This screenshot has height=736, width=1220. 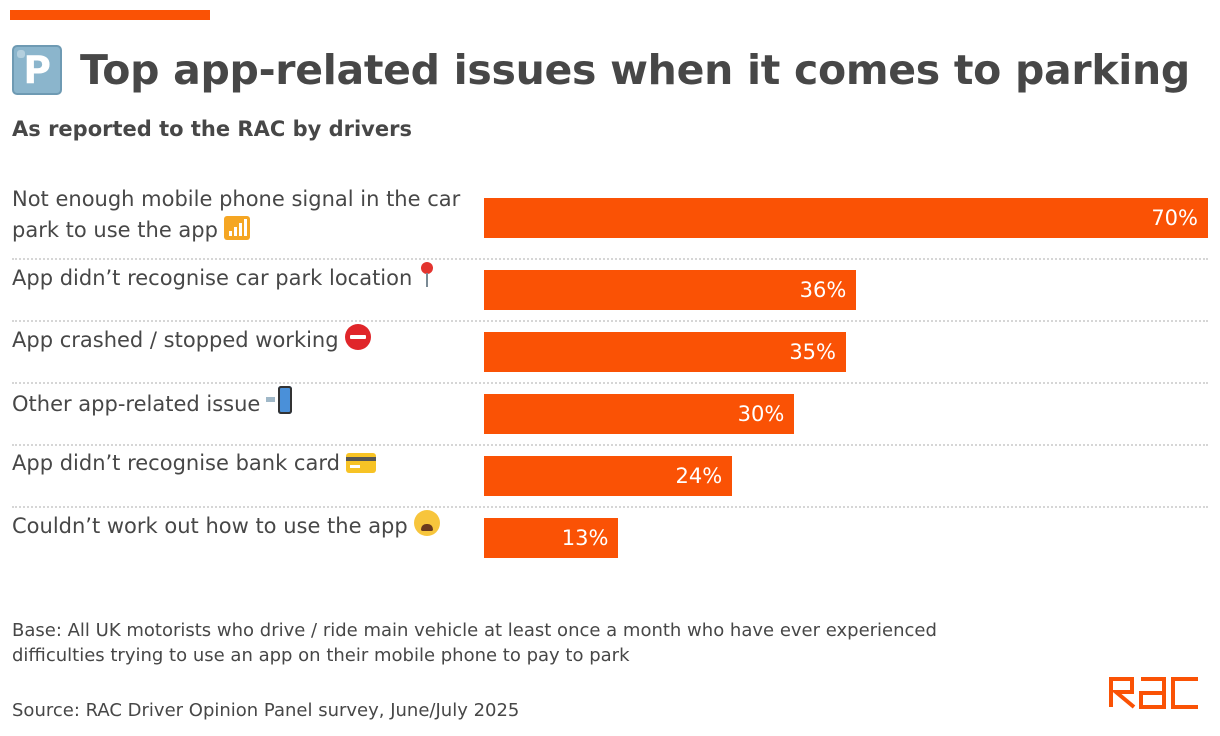 What do you see at coordinates (846, 218) in the screenshot?
I see `bar: 70%` at bounding box center [846, 218].